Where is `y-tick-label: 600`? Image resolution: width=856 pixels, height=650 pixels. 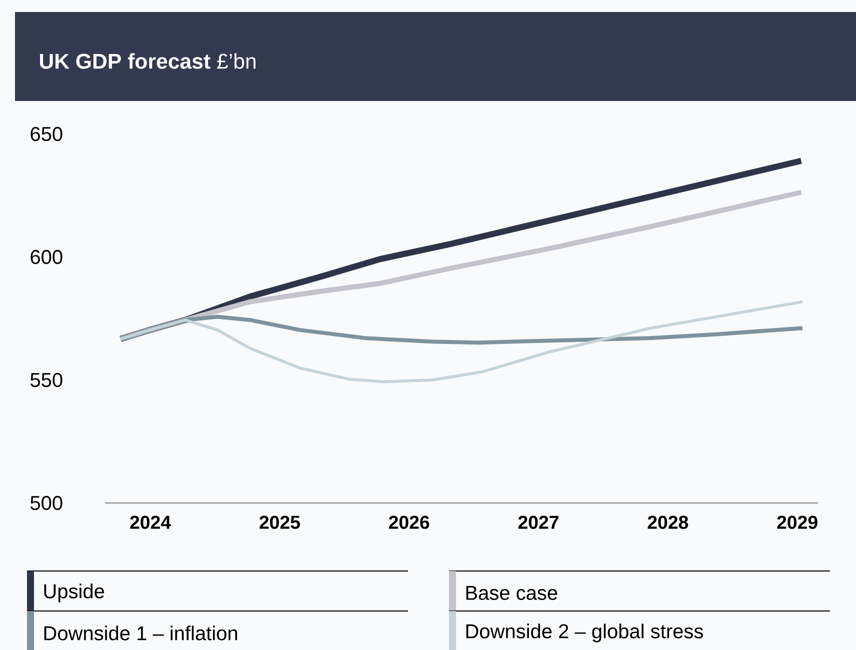 y-tick-label: 600 is located at coordinates (46, 257).